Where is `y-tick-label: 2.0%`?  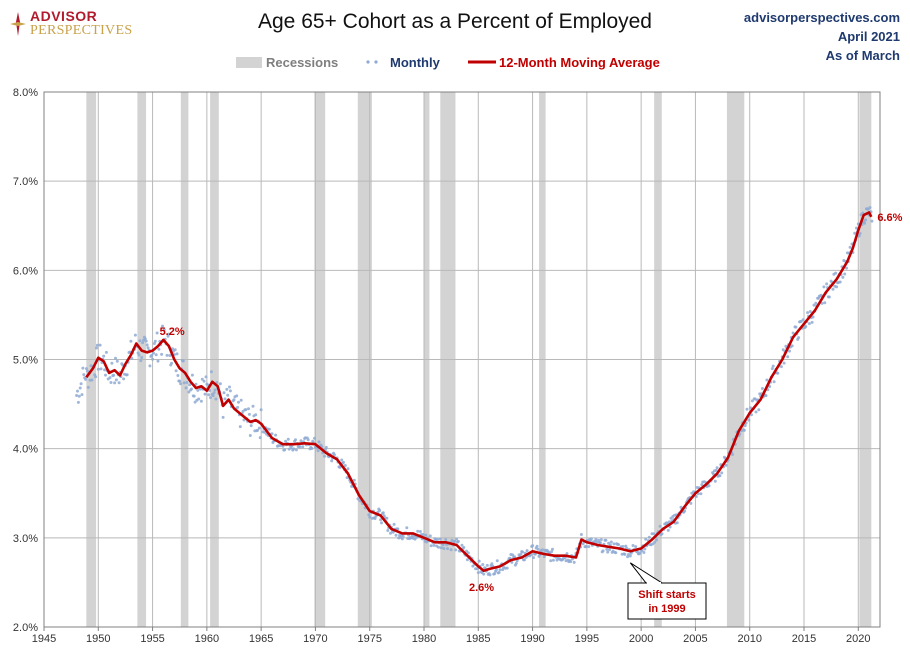 y-tick-label: 2.0% is located at coordinates (25, 628).